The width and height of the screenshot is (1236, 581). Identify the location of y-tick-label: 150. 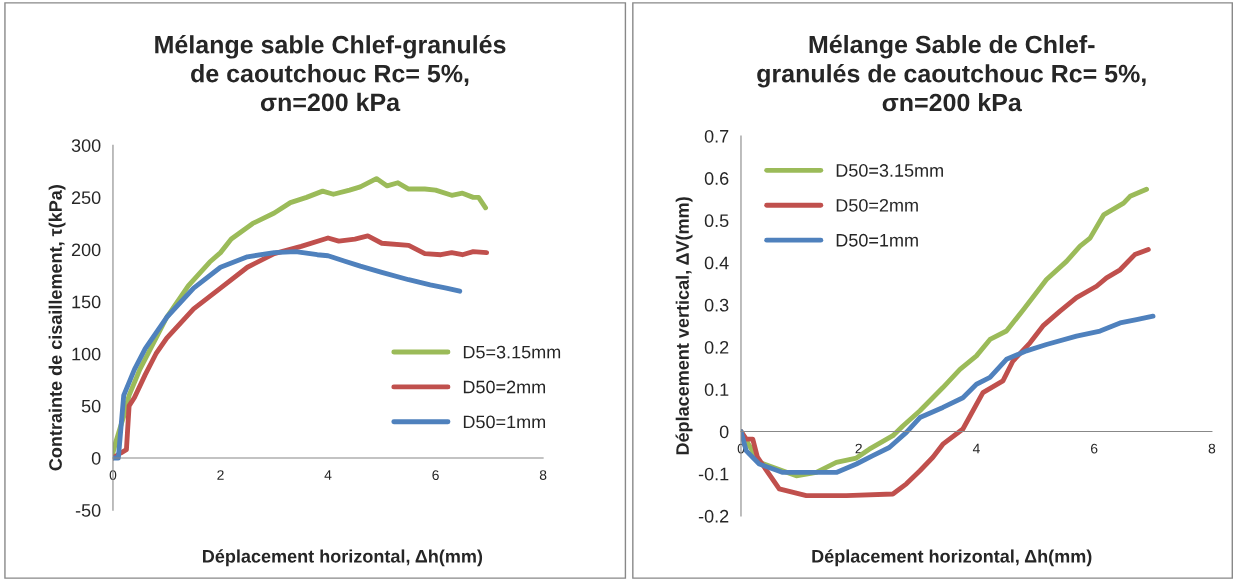
(86, 302).